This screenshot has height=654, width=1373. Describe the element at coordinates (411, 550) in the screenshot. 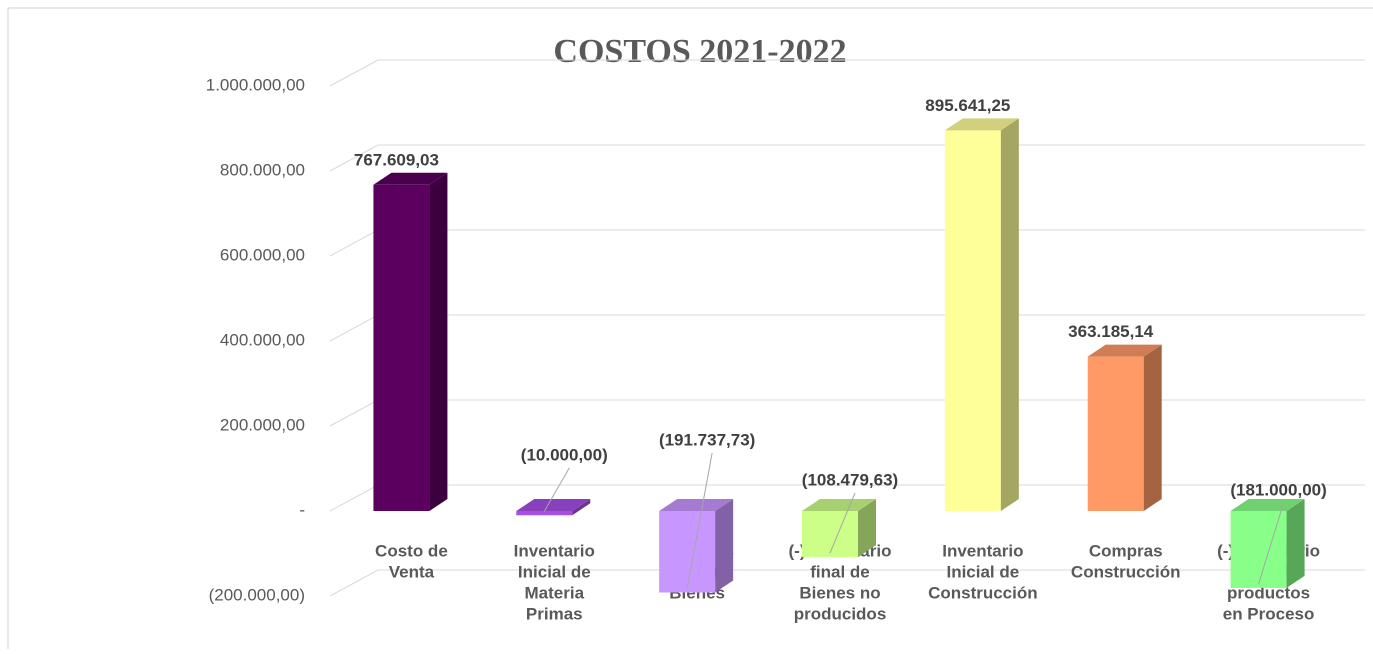

I see `x-tick-label: Costo de` at that location.